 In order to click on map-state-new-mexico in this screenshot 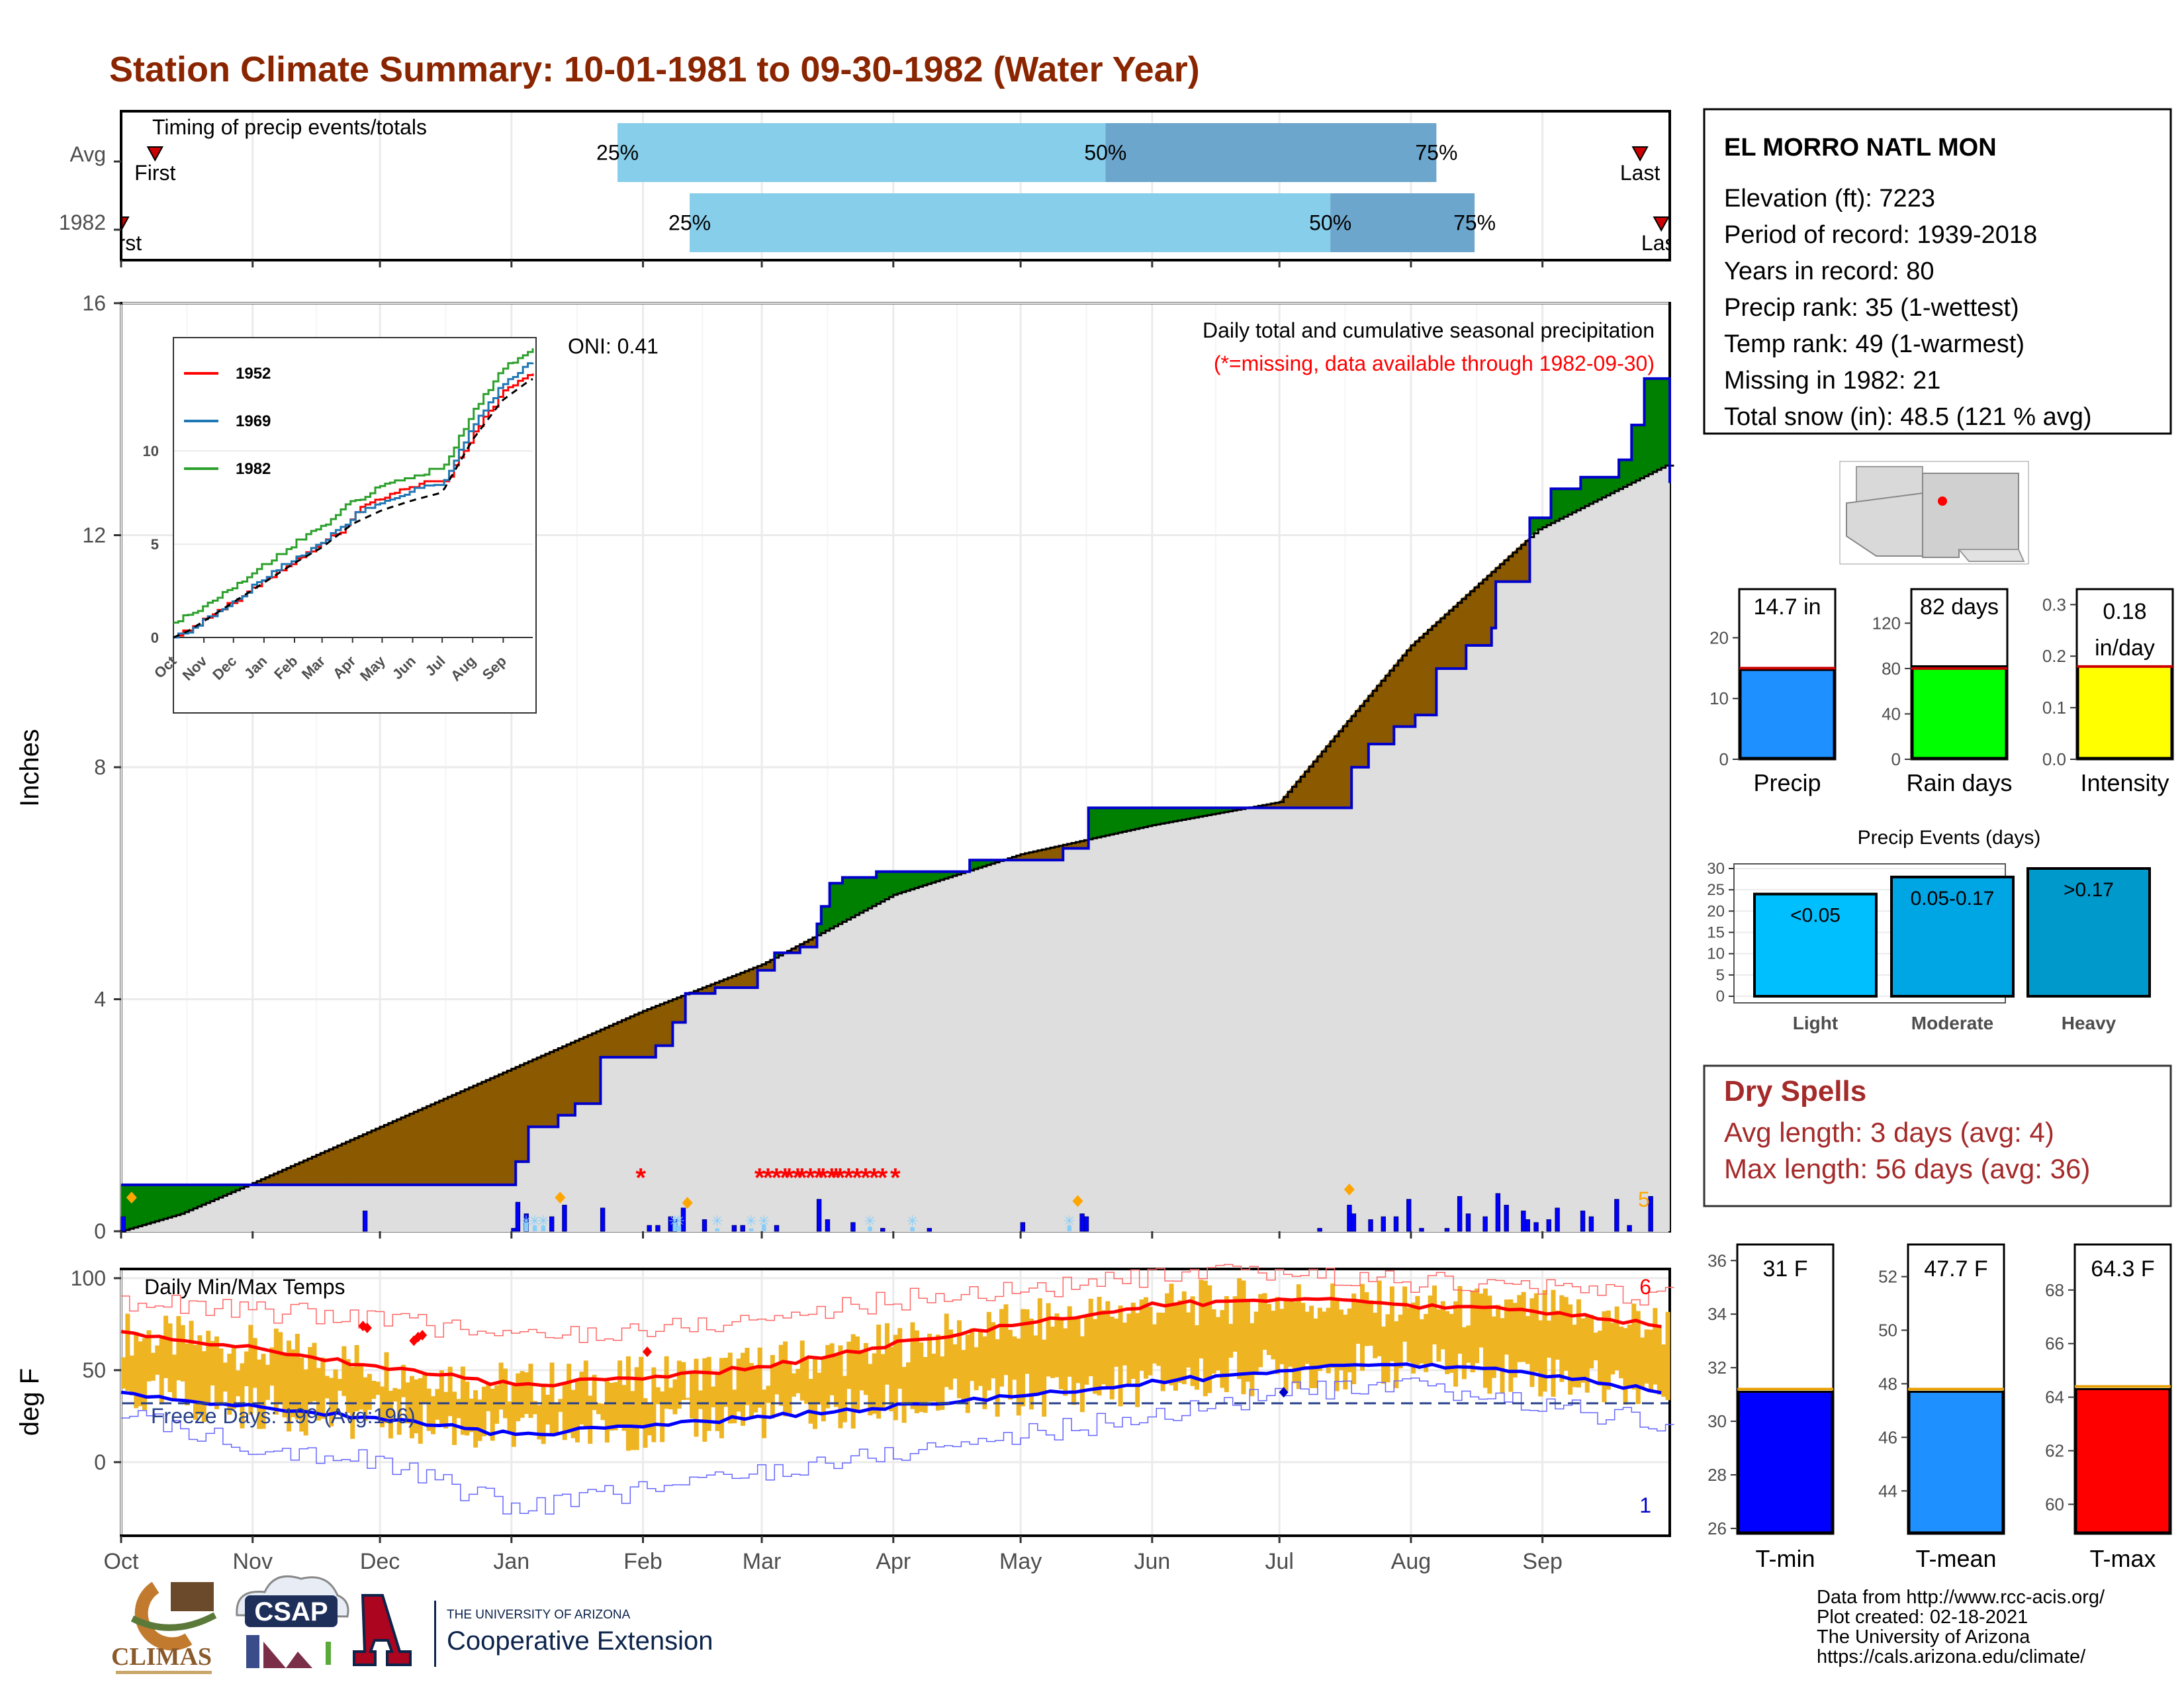, I will do `click(1971, 515)`.